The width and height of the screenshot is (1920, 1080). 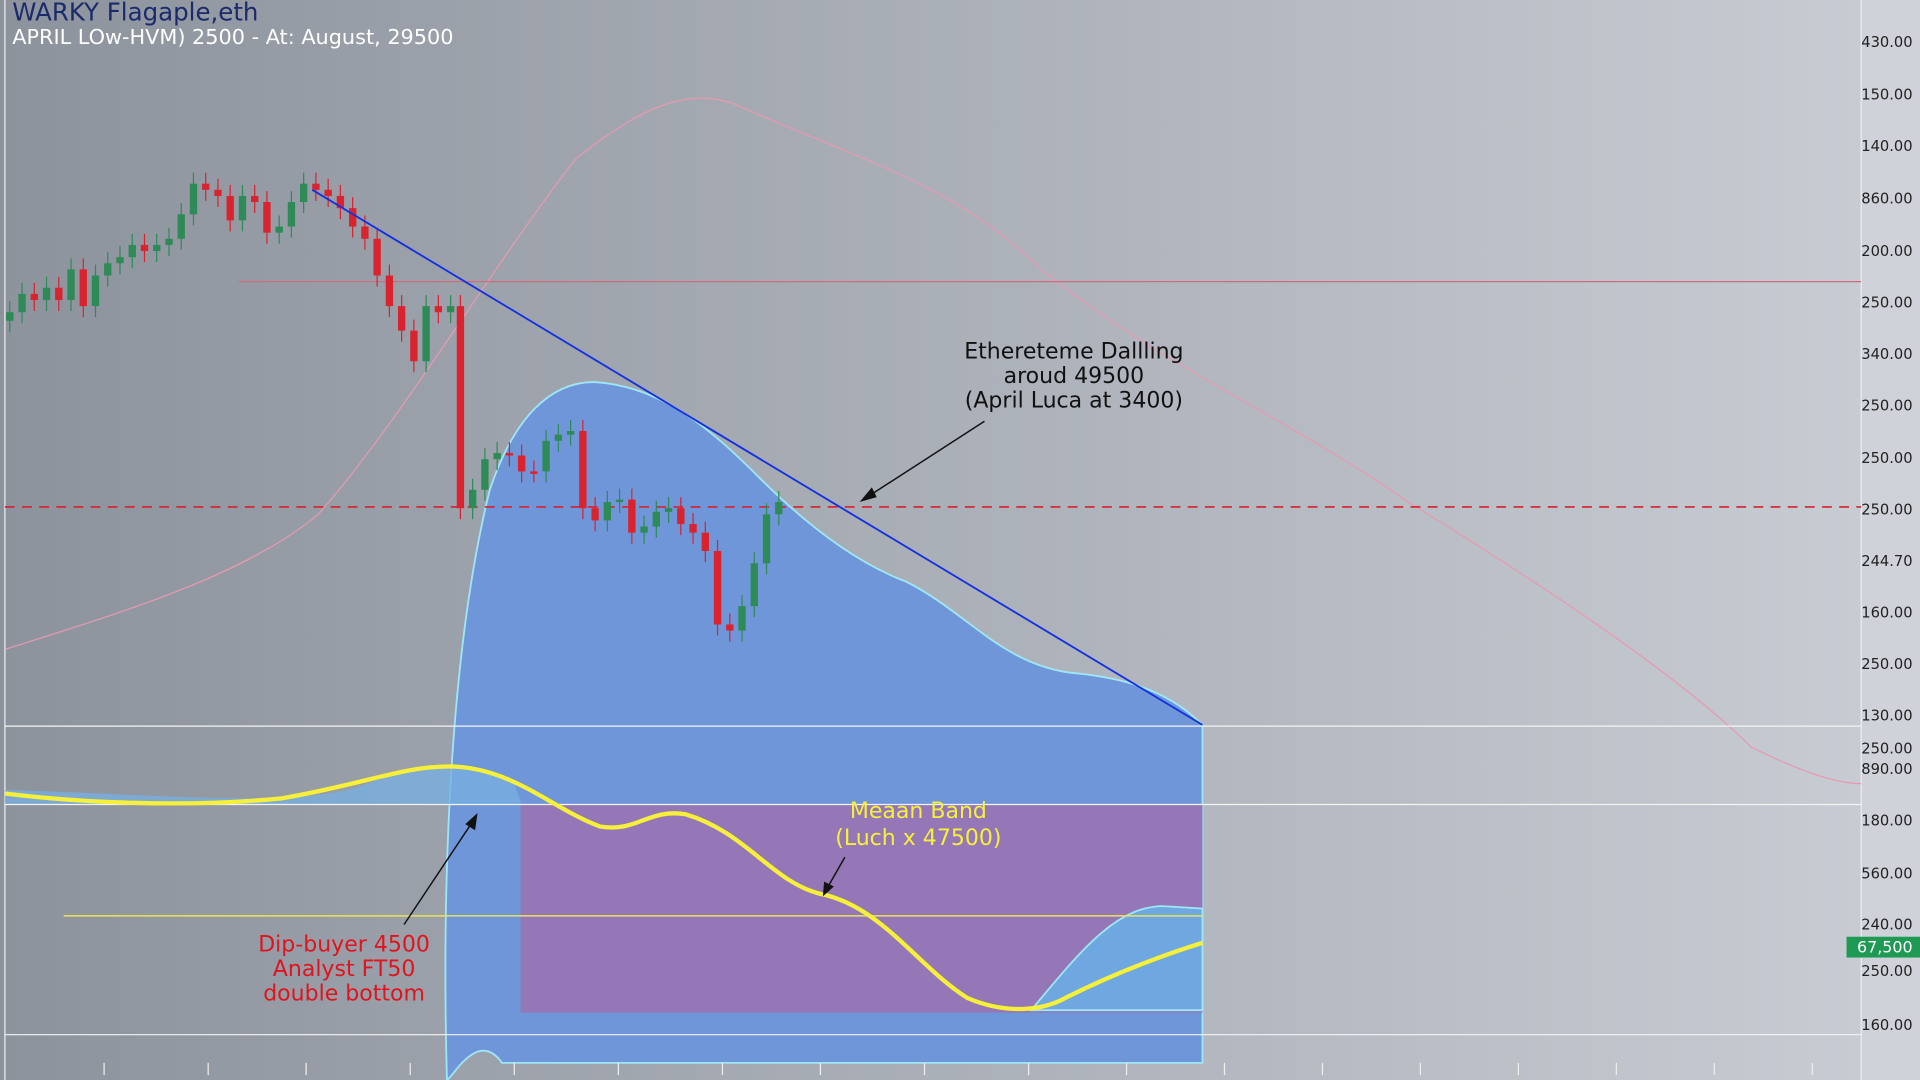 What do you see at coordinates (1886, 199) in the screenshot?
I see `price-label: 860.00` at bounding box center [1886, 199].